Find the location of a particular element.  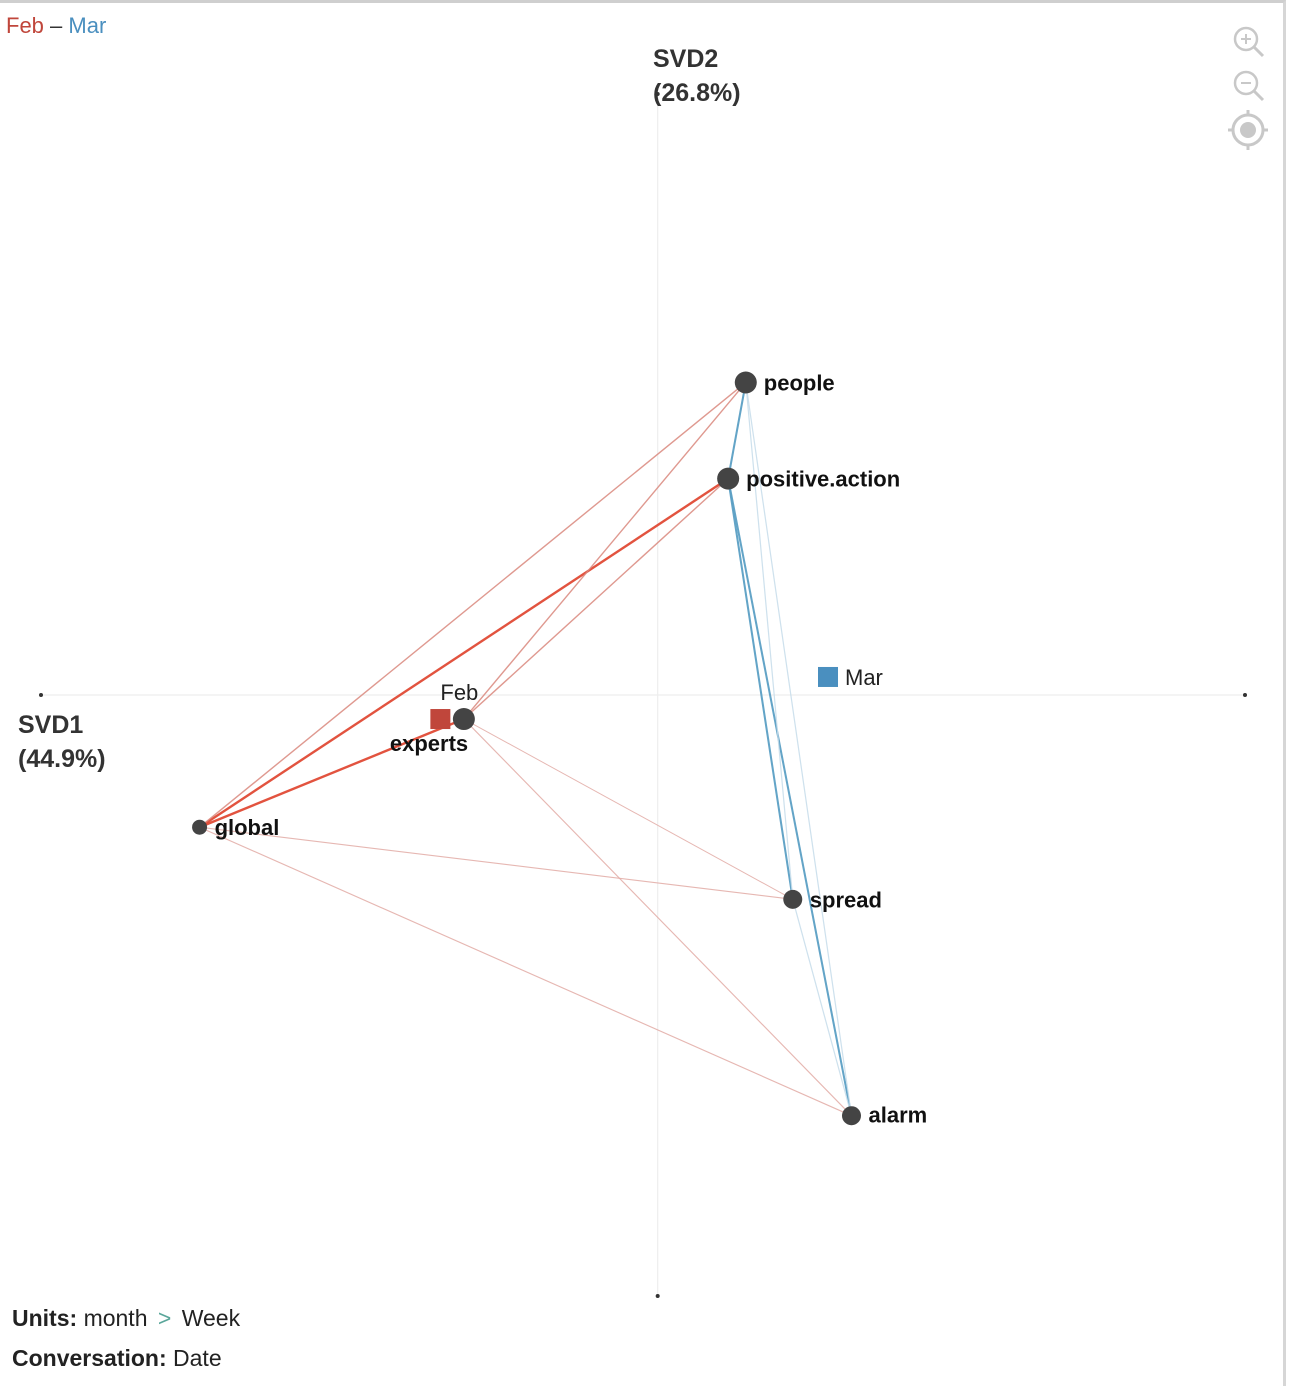

node-label-alarm: alarm is located at coordinates (897, 1115).